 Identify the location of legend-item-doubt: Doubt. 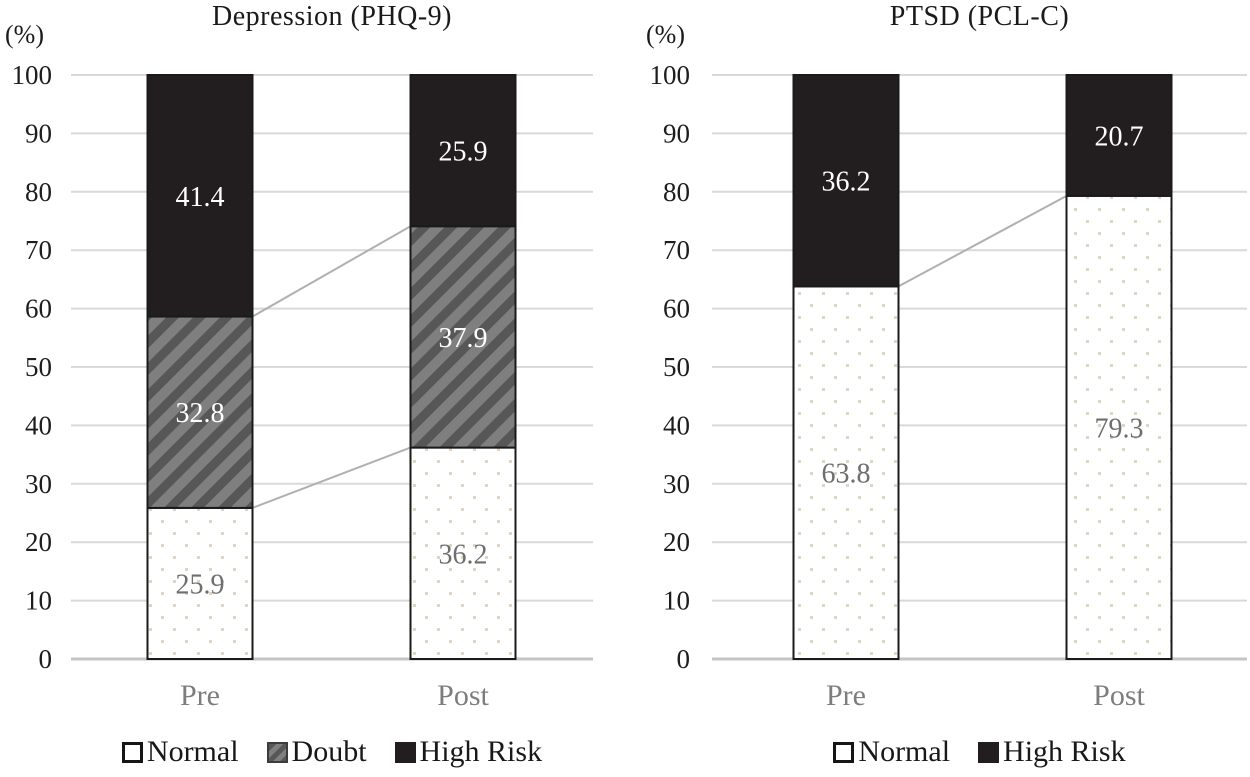
(316, 752).